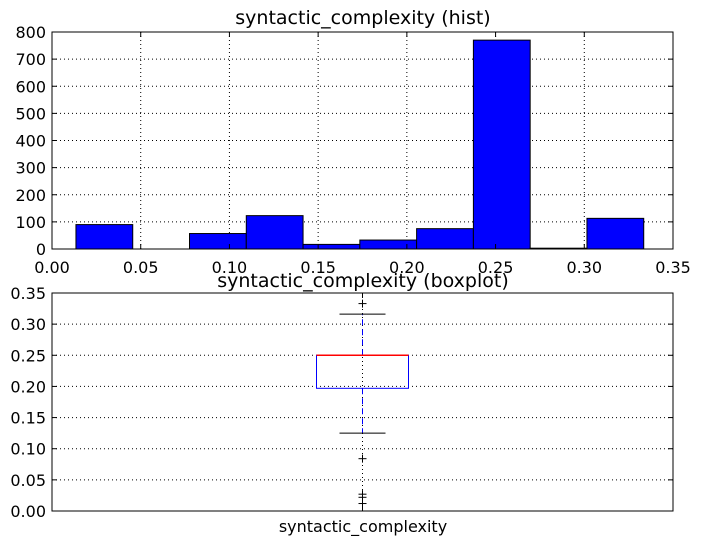 The image size is (701, 545). I want to click on hist-xtick-label: 0.15, so click(318, 267).